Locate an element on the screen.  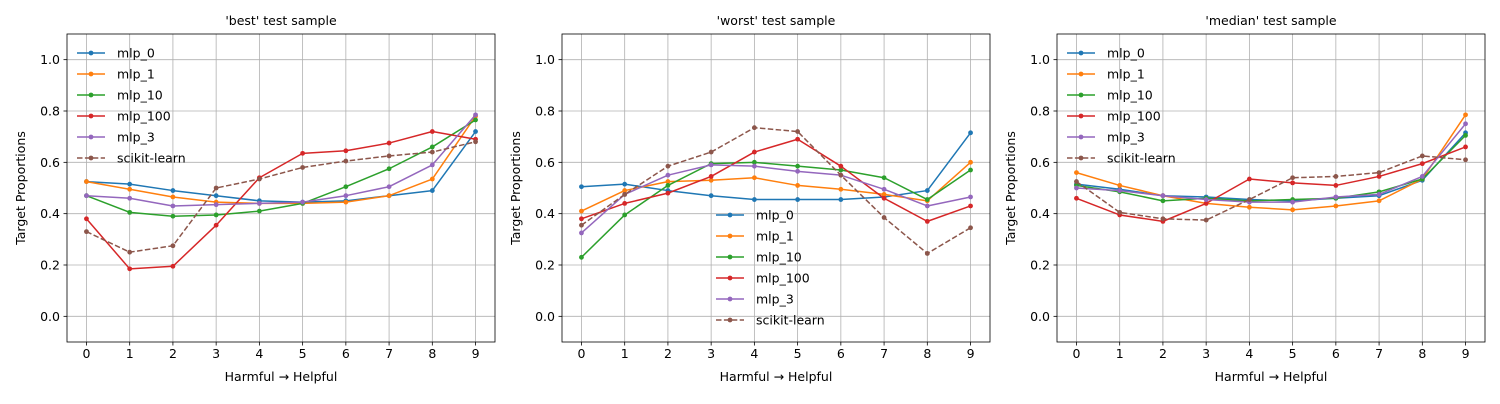
x-tick-label: 3 is located at coordinates (711, 353).